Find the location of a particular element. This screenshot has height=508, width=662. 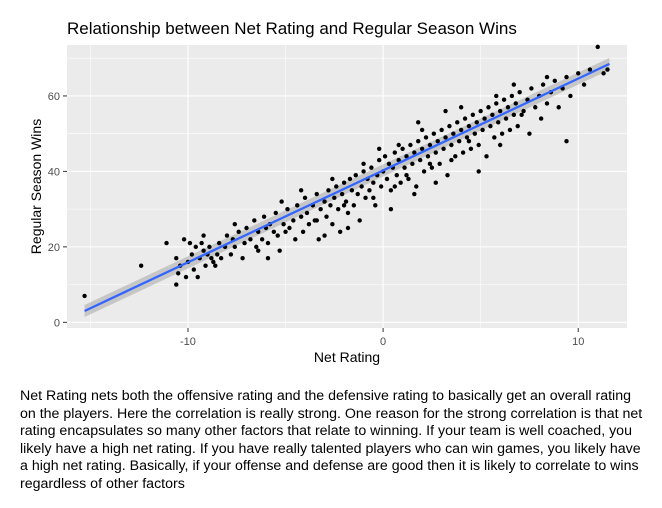

y-tick-label: 20 is located at coordinates (54, 248).